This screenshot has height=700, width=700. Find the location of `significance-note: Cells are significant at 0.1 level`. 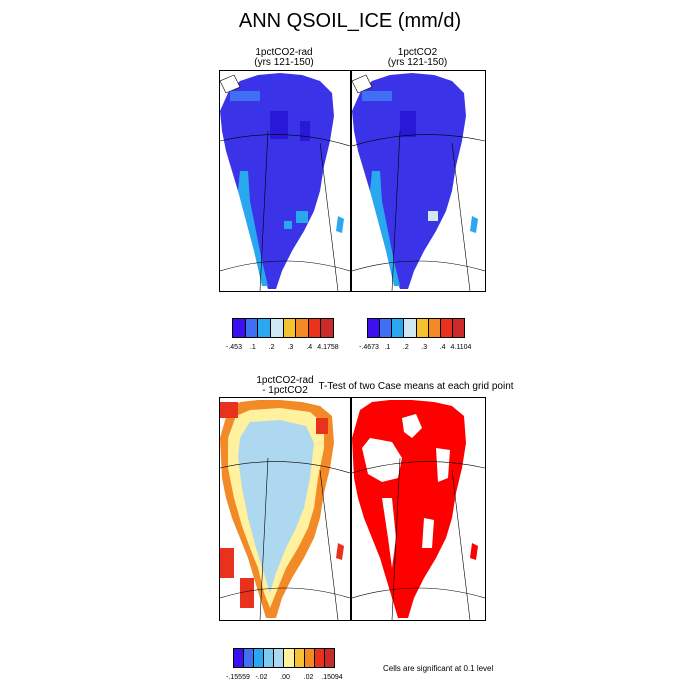

significance-note: Cells are significant at 0.1 level is located at coordinates (438, 668).